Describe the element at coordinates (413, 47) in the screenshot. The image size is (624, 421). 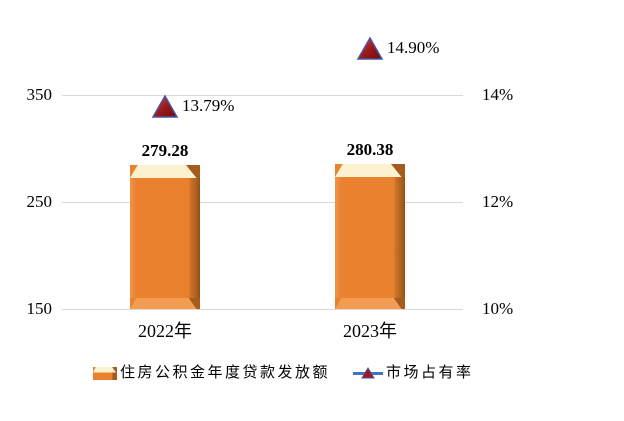
I see `marker-2023-data-label: 14.90%` at that location.